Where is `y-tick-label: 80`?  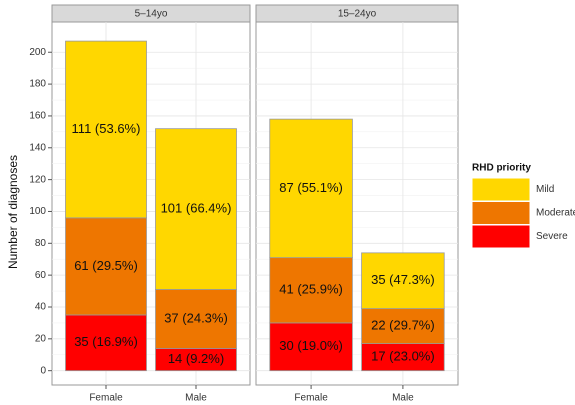 y-tick-label: 80 is located at coordinates (41, 243).